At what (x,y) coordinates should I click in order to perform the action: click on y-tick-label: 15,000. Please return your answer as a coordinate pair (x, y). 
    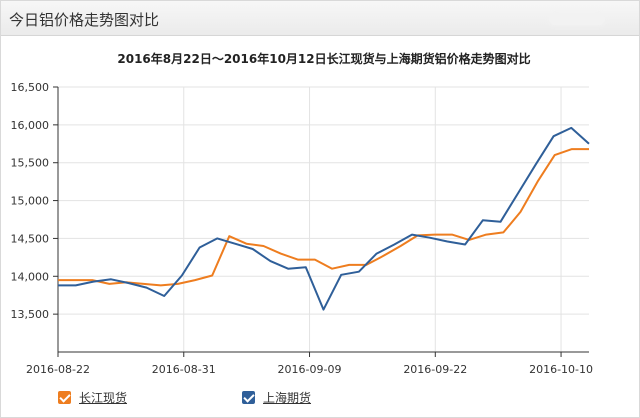
    Looking at the image, I should click on (30, 201).